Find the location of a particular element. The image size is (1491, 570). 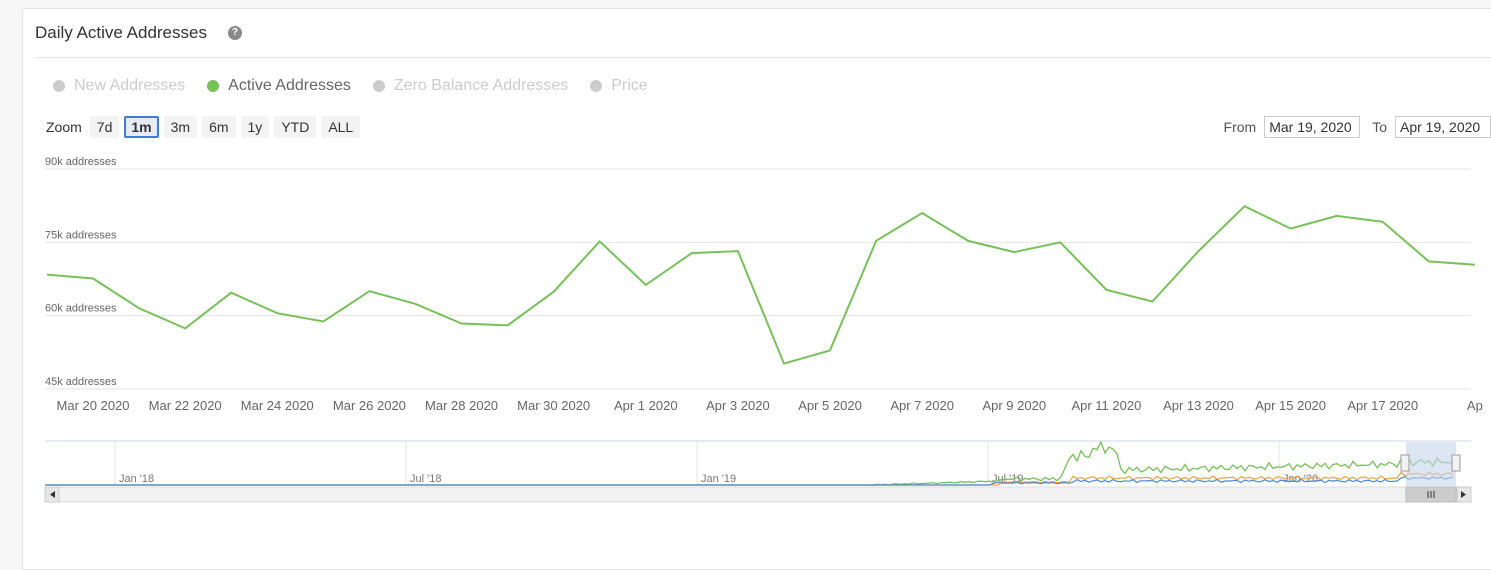

y-tick-label: 75k addresses is located at coordinates (81, 235).